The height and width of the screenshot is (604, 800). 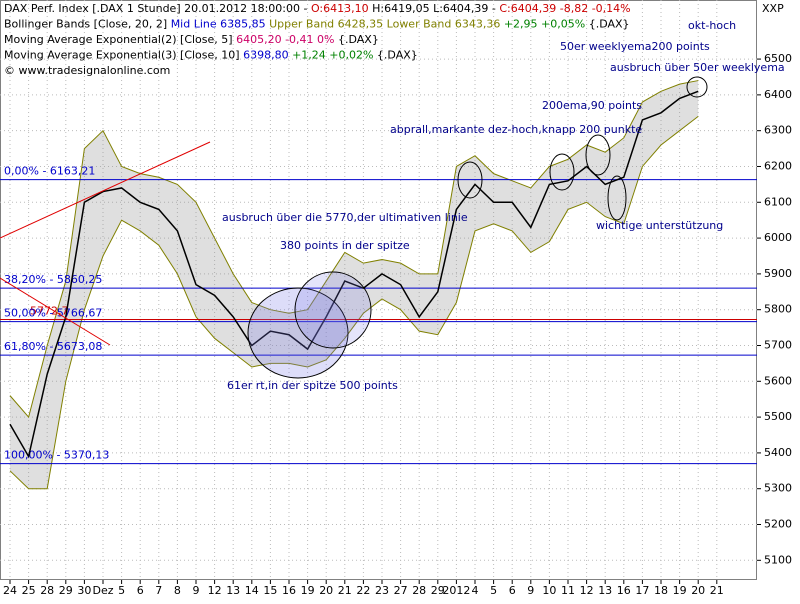 What do you see at coordinates (312, 385) in the screenshot?
I see `annotation: 61er rt,in der spitze 500 points` at bounding box center [312, 385].